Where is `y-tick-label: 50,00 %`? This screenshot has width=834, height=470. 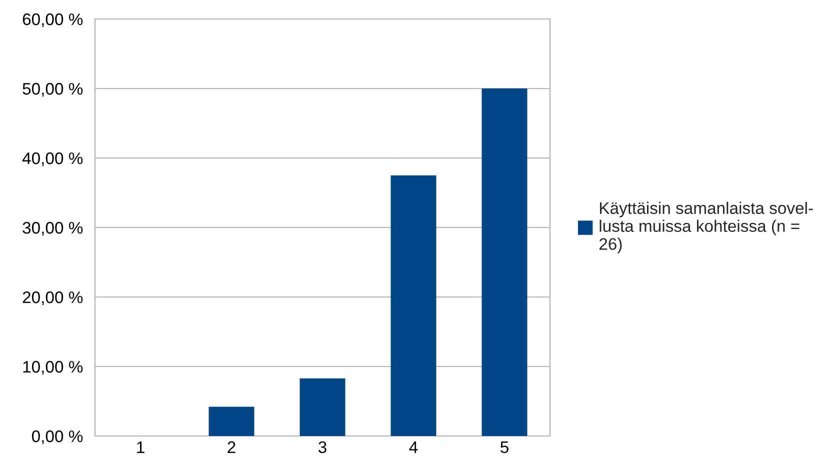
y-tick-label: 50,00 % is located at coordinates (52, 89).